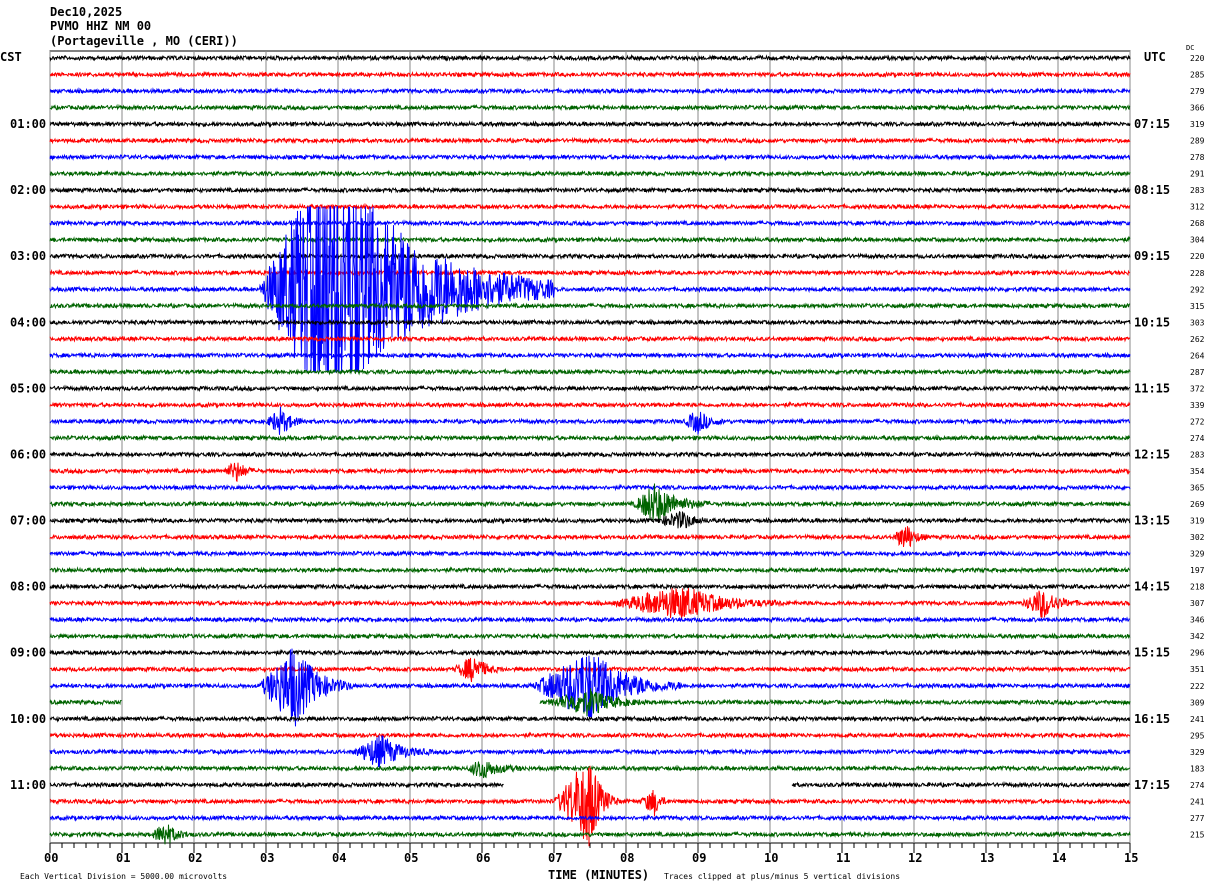 This screenshot has height=886, width=1210. Describe the element at coordinates (1197, 587) in the screenshot. I see `dc-value: 218` at that location.